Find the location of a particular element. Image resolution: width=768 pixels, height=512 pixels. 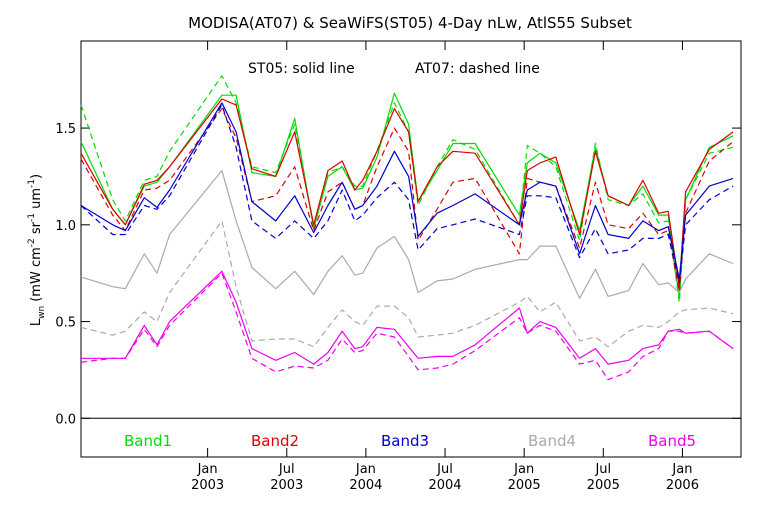

legend-item-band5: Band5 is located at coordinates (672, 441).